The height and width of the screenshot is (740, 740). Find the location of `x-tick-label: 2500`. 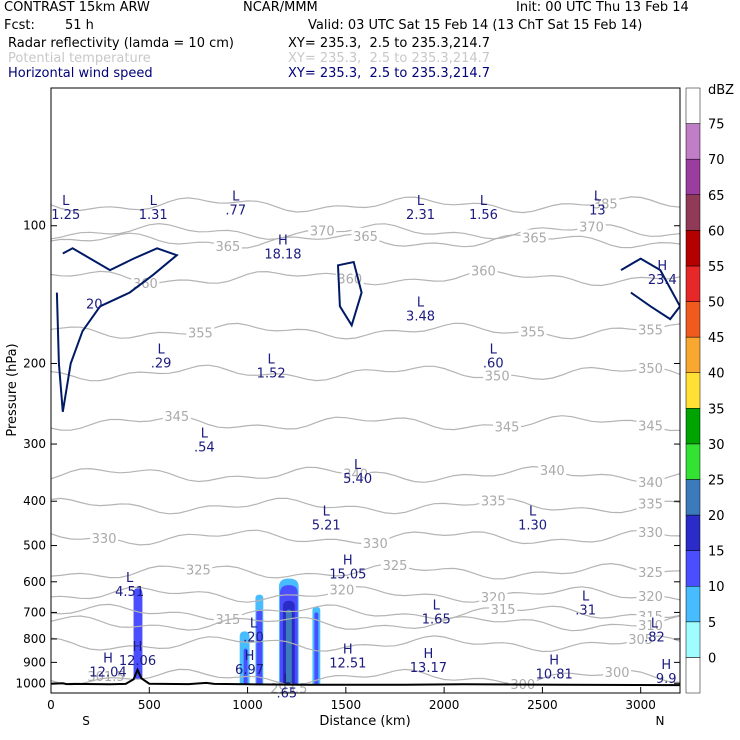

x-tick-label: 2500 is located at coordinates (542, 705).